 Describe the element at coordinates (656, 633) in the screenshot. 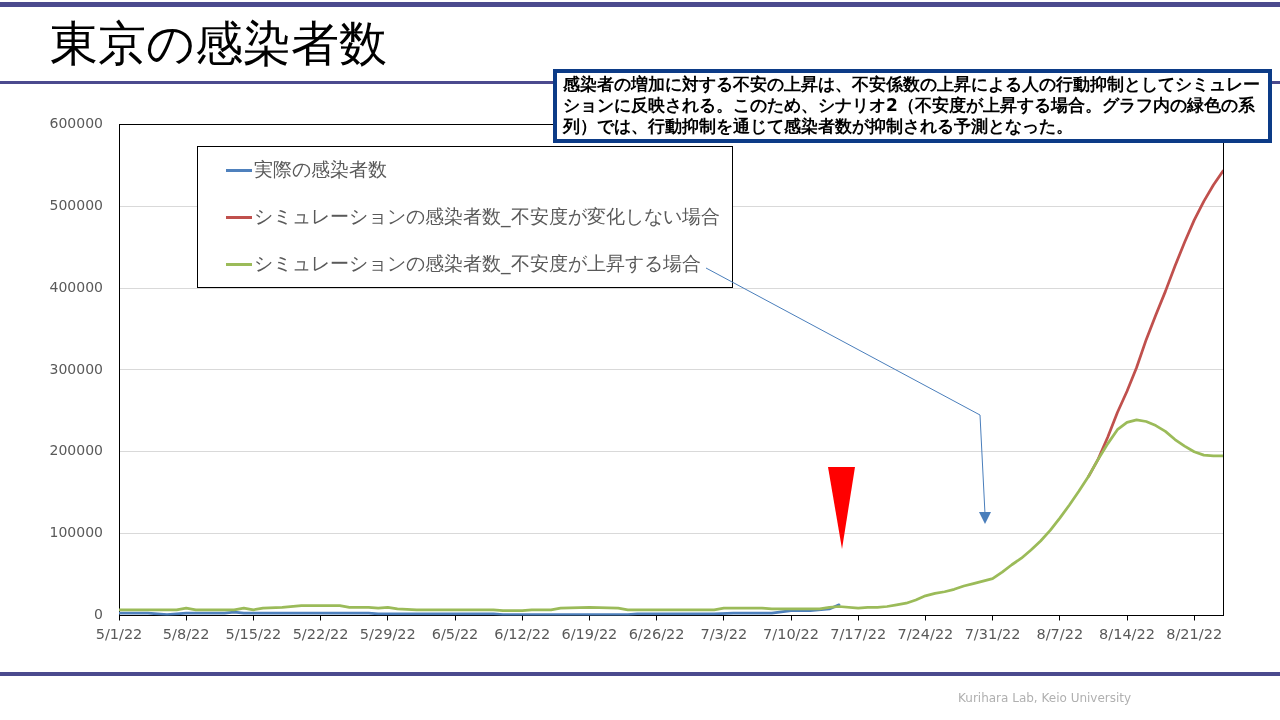

I see `x-tick-label: 6/26/22` at that location.